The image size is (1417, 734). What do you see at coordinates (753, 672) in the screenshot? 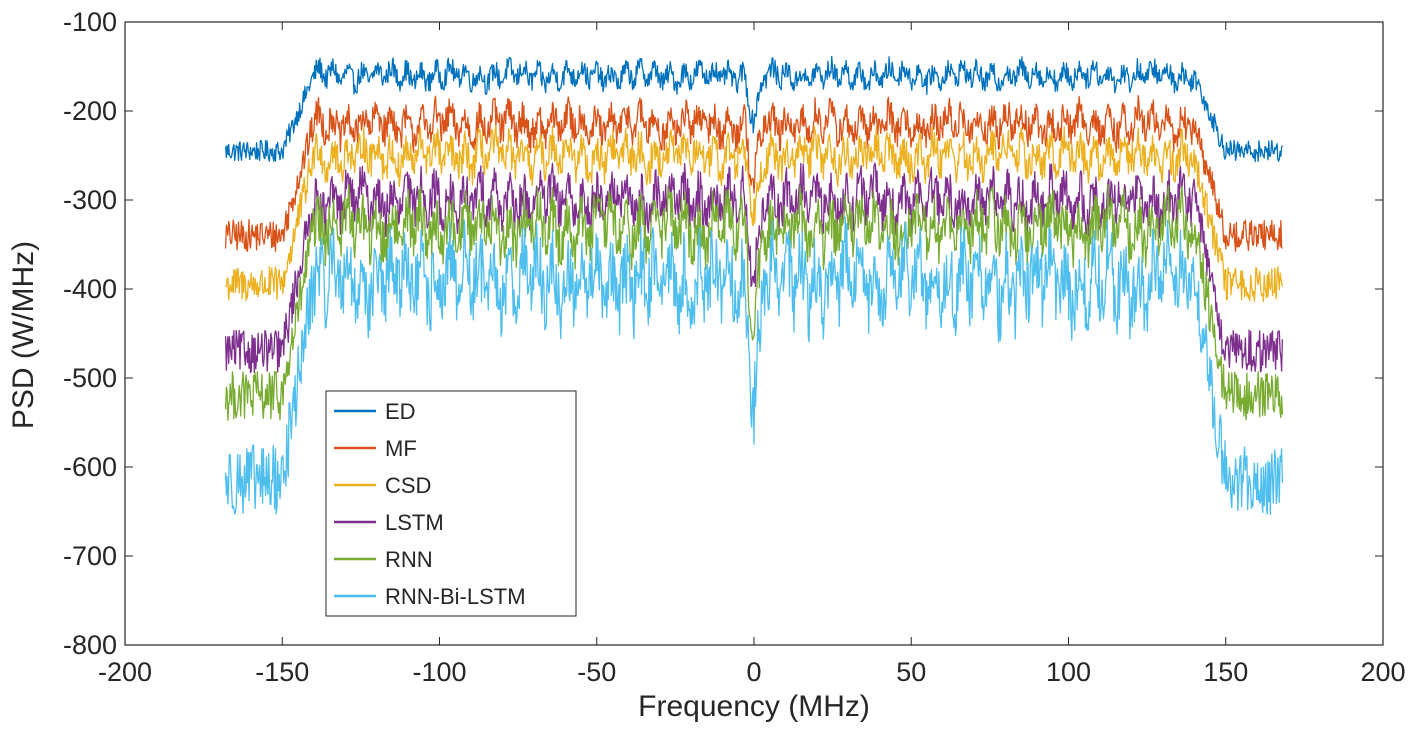
I see `x-tick-label: 0` at bounding box center [753, 672].